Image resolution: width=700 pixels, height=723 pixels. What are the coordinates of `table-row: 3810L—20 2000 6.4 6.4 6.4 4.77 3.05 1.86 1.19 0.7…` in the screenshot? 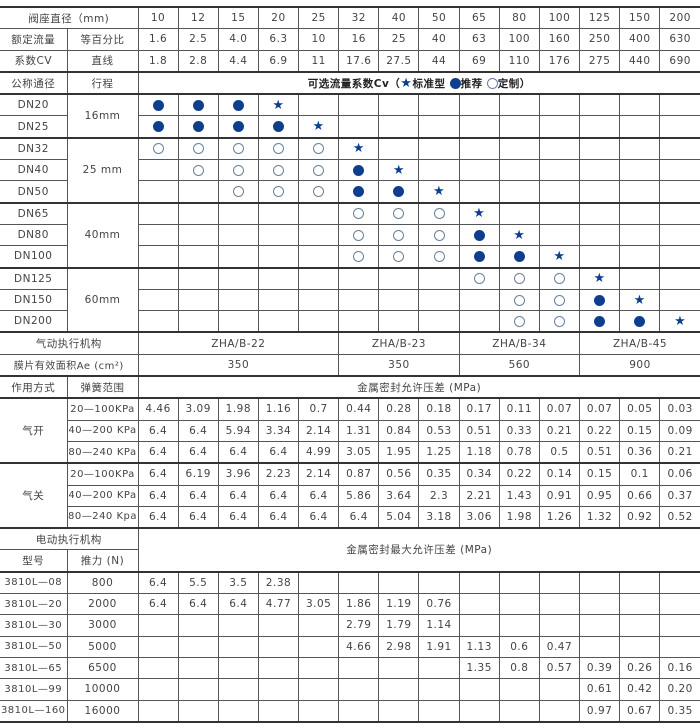 It's located at (350, 604).